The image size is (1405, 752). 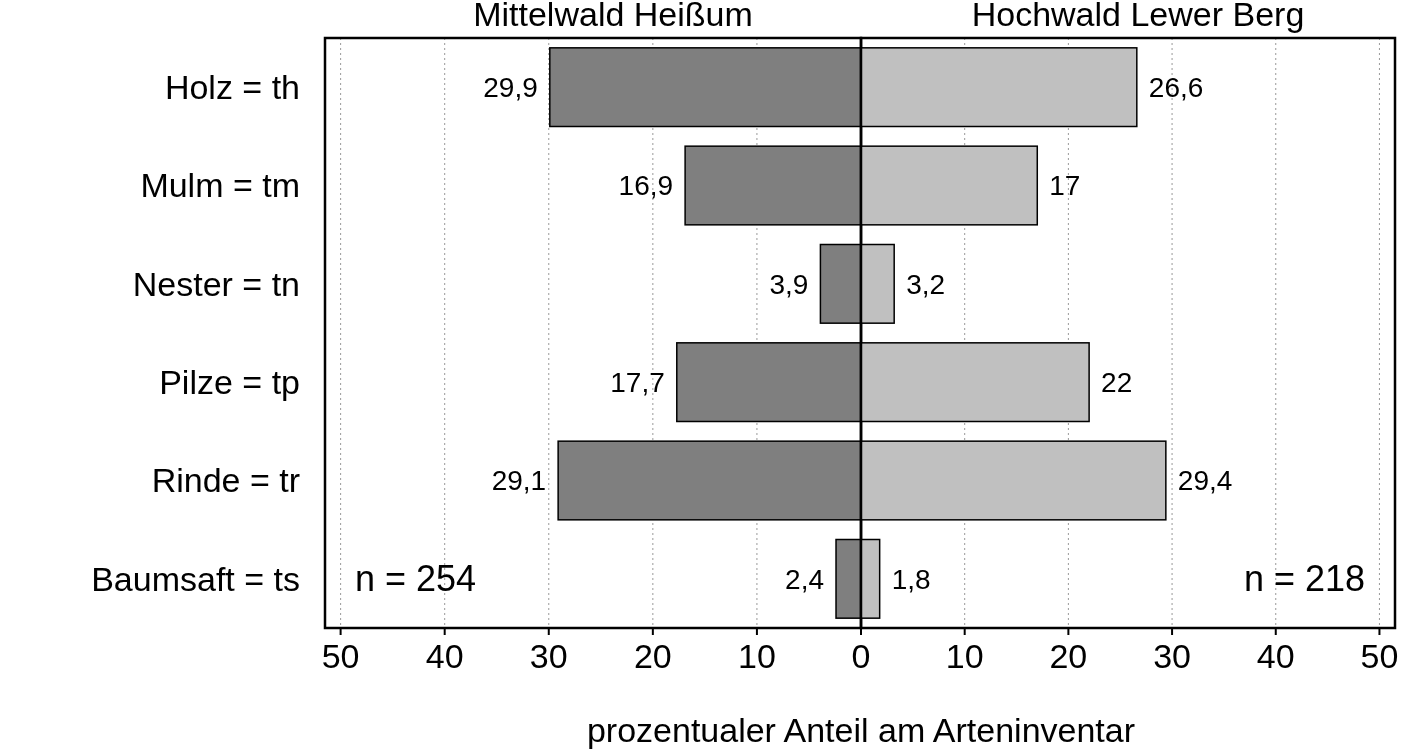 What do you see at coordinates (861, 730) in the screenshot?
I see `x-axis-title: prozentualer Anteil am Arteninventar` at bounding box center [861, 730].